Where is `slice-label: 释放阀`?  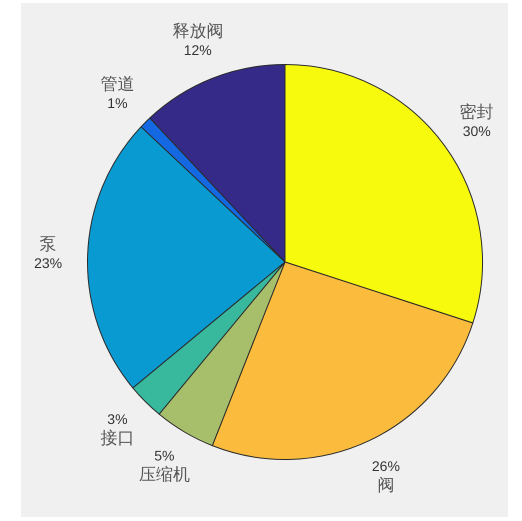 slice-label: 释放阀 is located at coordinates (198, 32).